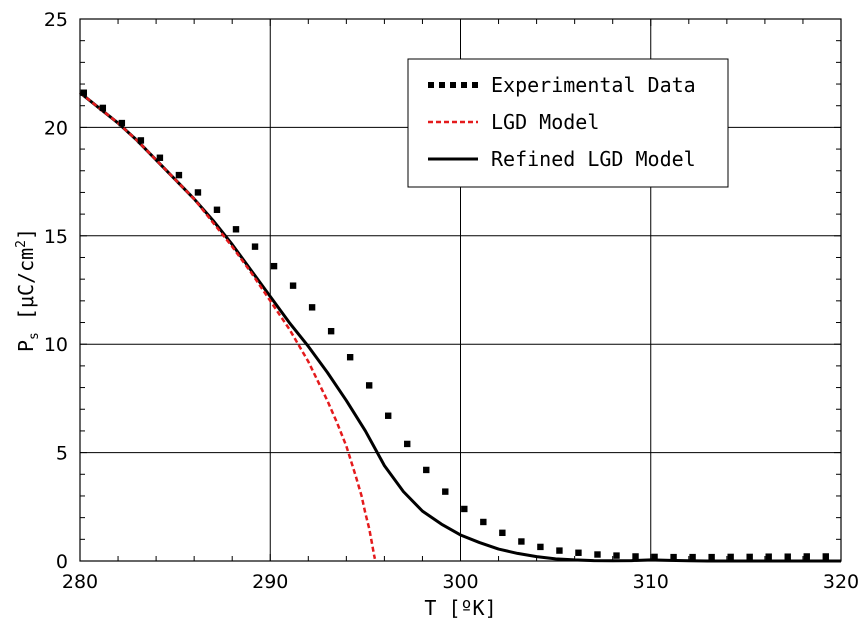 This screenshot has width=865, height=624. What do you see at coordinates (56, 20) in the screenshot?
I see `y-tick-label: 25` at bounding box center [56, 20].